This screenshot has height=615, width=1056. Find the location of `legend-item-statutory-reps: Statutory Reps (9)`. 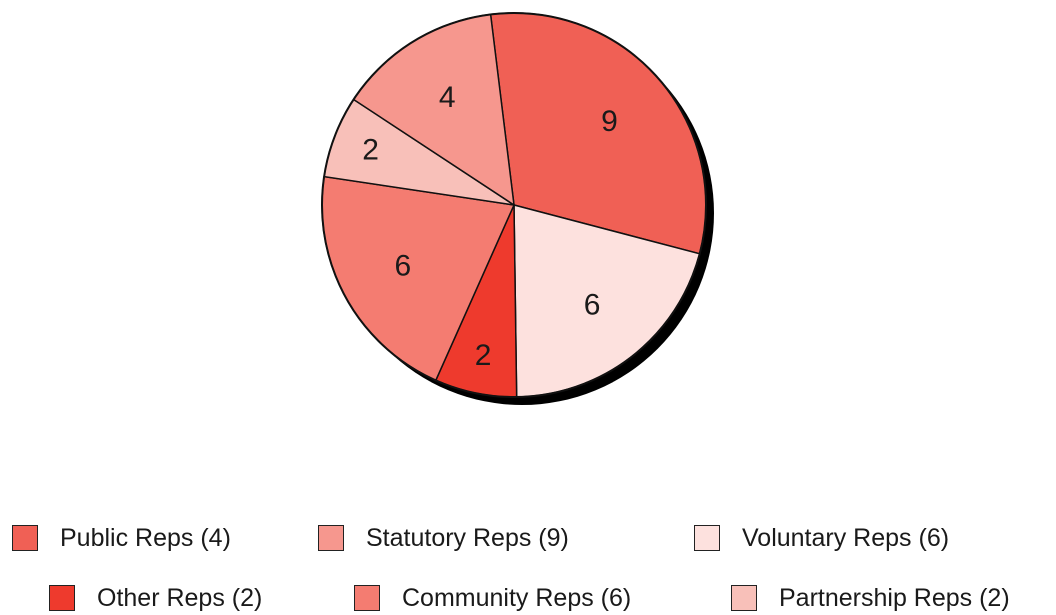

legend-item-statutory-reps: Statutory Reps (9) is located at coordinates (443, 538).